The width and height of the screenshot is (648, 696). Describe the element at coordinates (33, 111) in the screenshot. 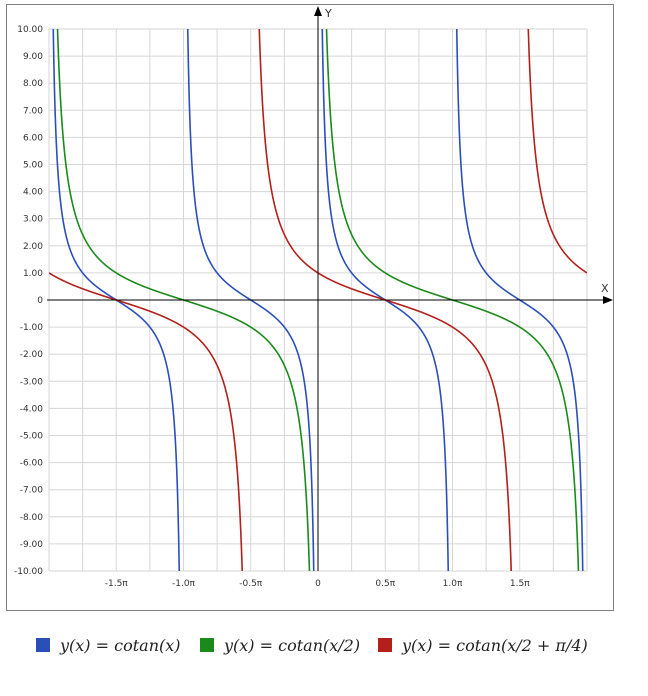

I see `y-tick-label: 7.00` at that location.